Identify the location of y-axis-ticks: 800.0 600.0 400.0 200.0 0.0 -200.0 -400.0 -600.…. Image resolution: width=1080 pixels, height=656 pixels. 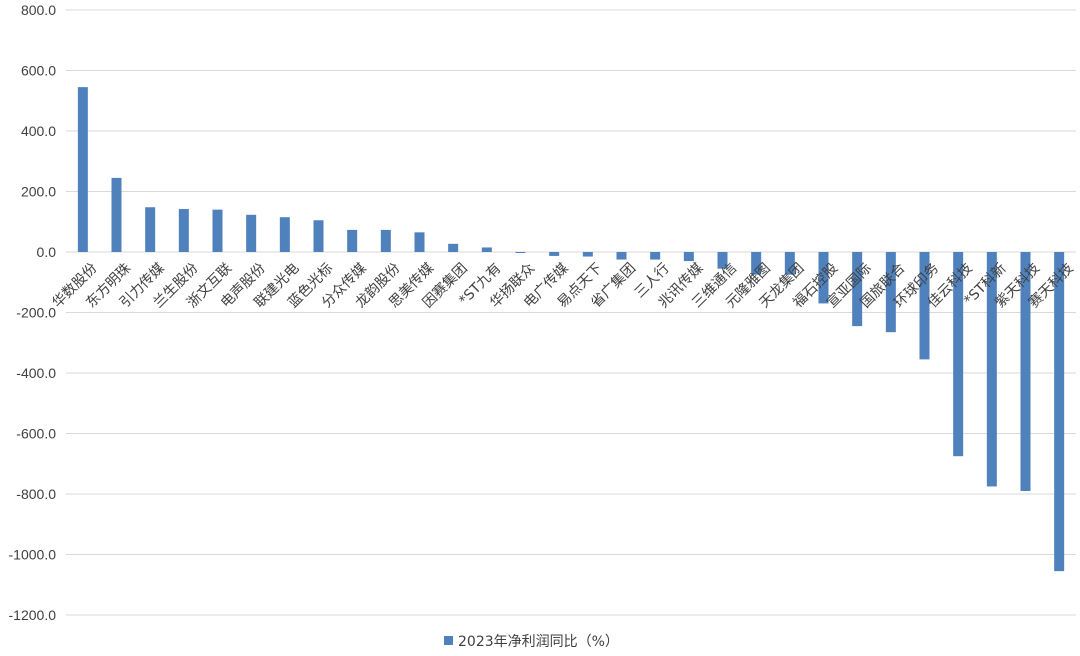
(33, 312).